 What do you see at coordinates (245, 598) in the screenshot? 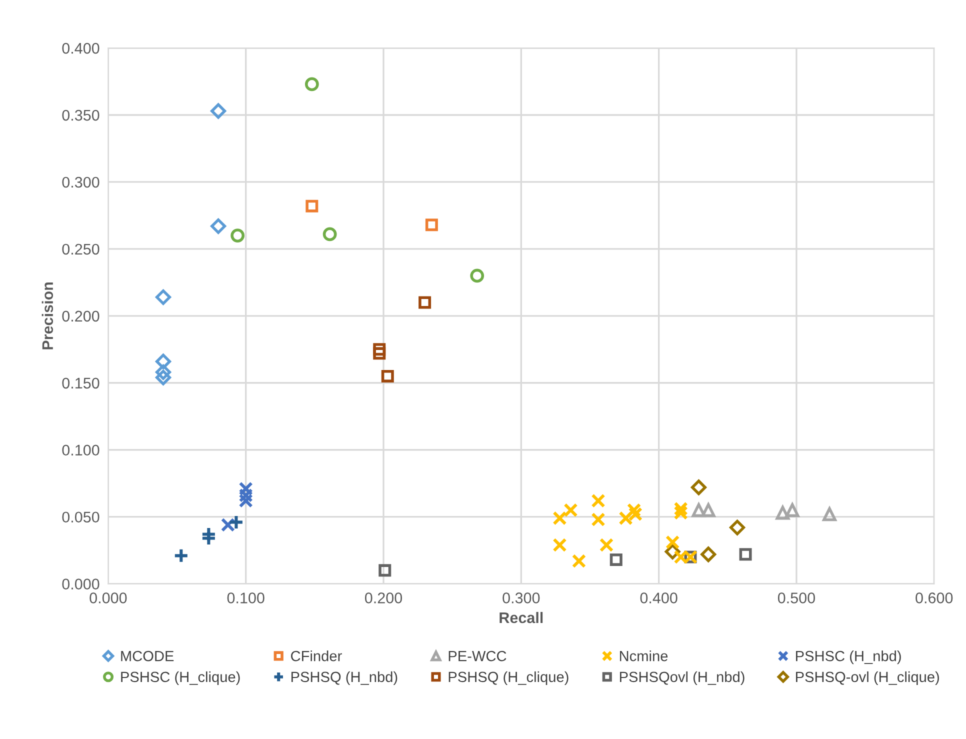
I see `x-tick-label: 0.100` at bounding box center [245, 598].